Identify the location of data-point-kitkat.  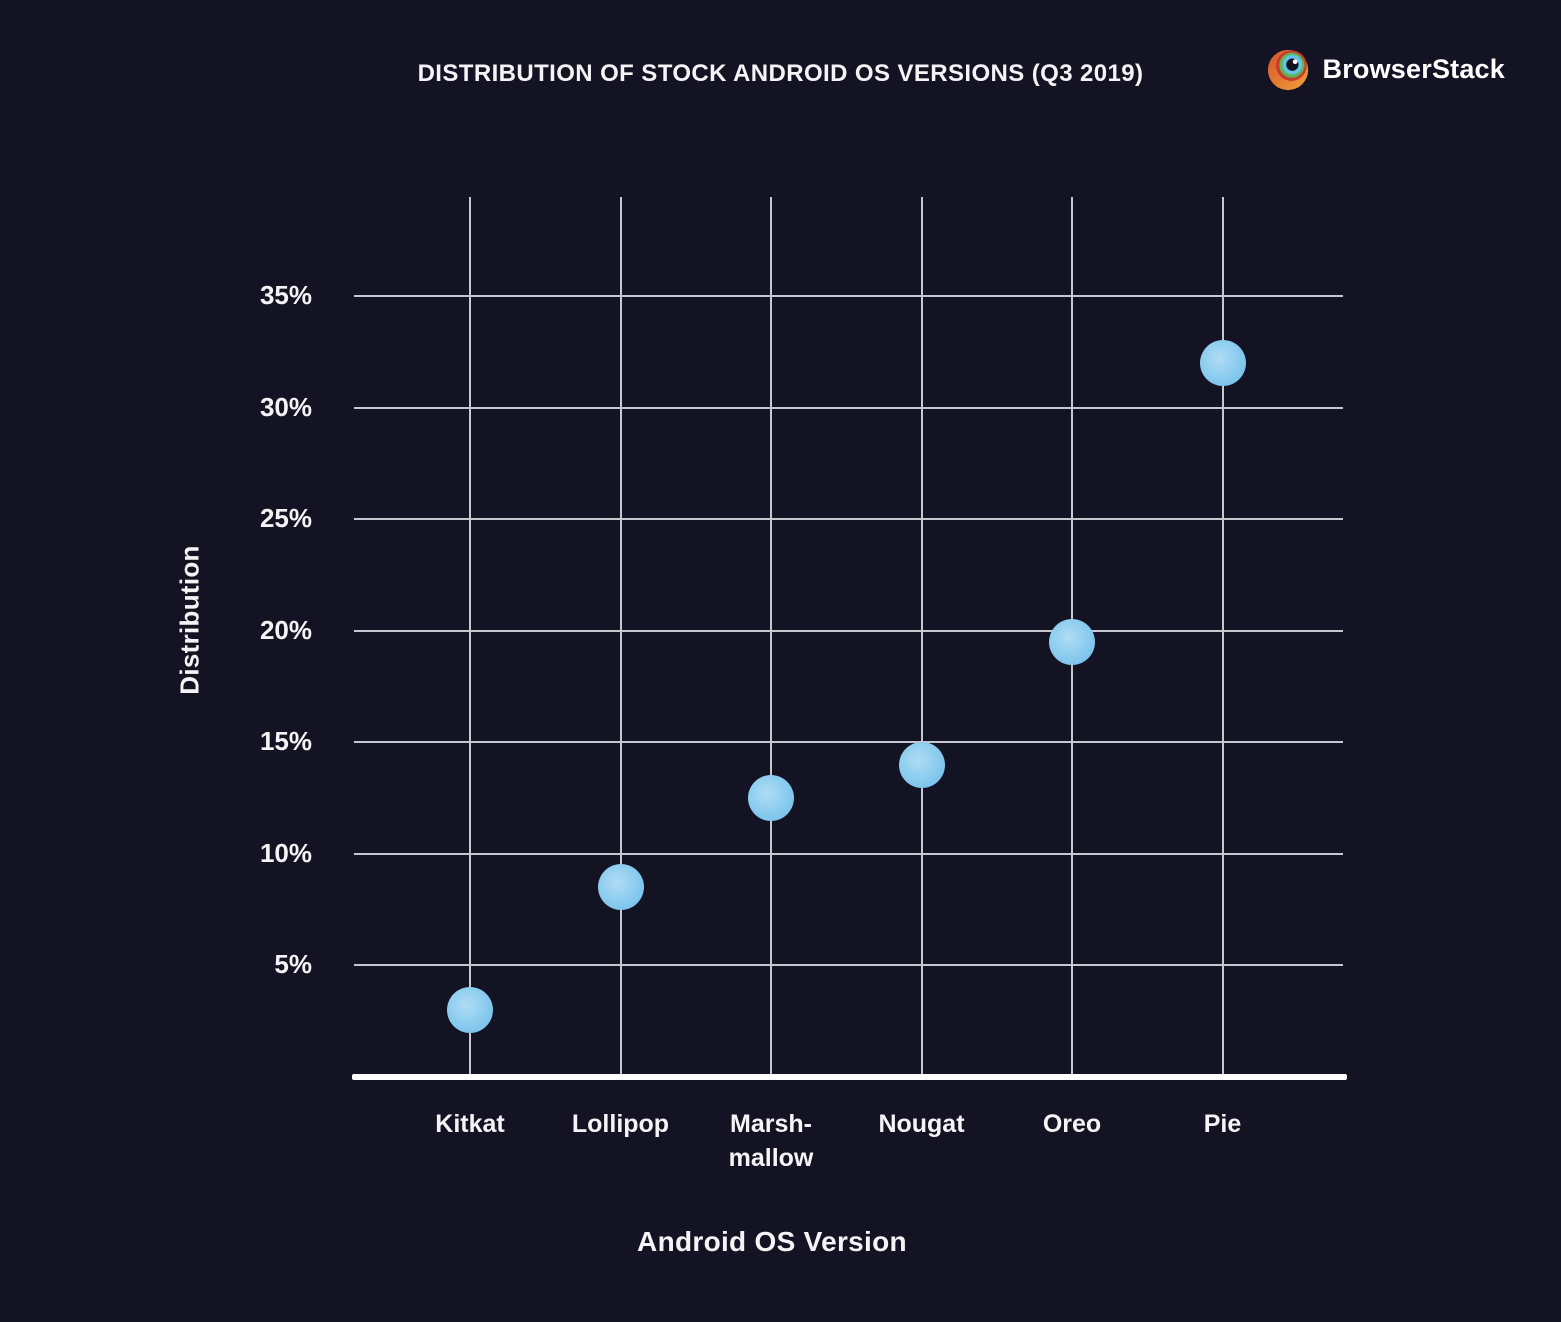
(470, 1010).